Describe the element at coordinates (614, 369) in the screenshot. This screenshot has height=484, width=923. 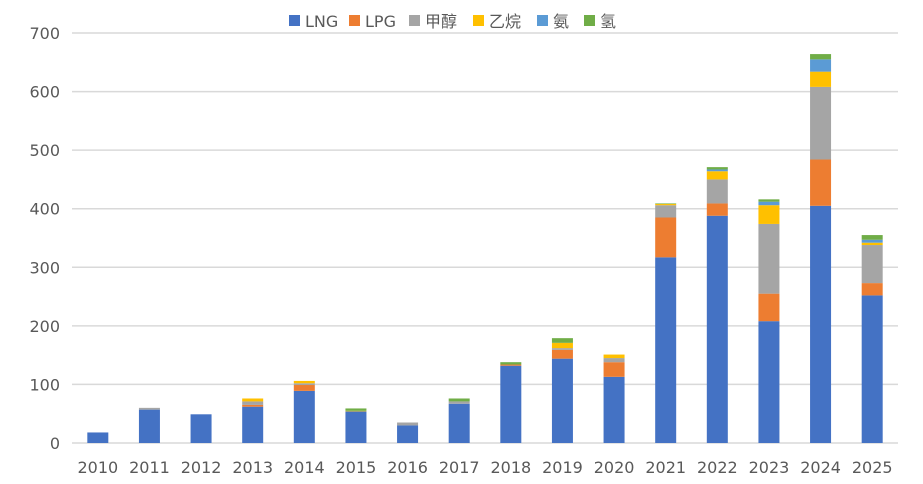
I see `bar-LPG-2020` at that location.